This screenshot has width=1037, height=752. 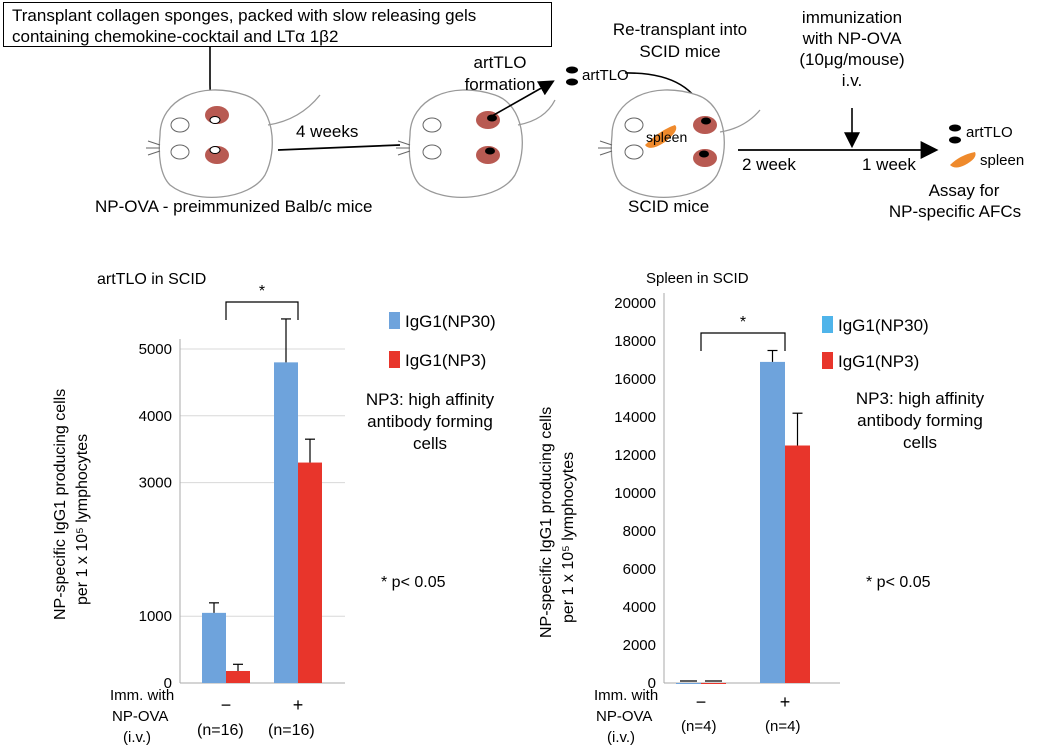 What do you see at coordinates (155, 349) in the screenshot?
I see `chart1-ytick-label: 5000` at bounding box center [155, 349].